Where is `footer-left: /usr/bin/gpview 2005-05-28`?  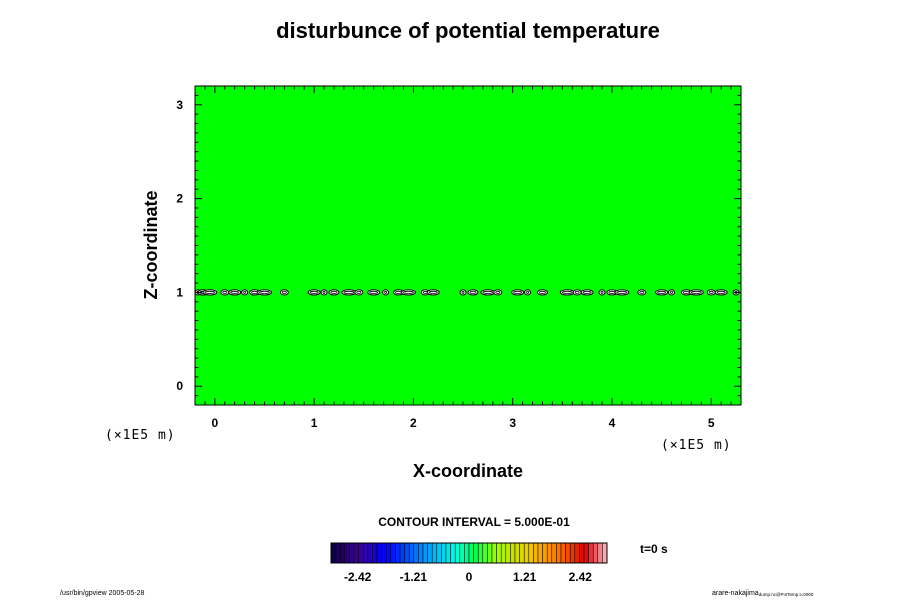 footer-left: /usr/bin/gpview 2005-05-28 is located at coordinates (102, 593).